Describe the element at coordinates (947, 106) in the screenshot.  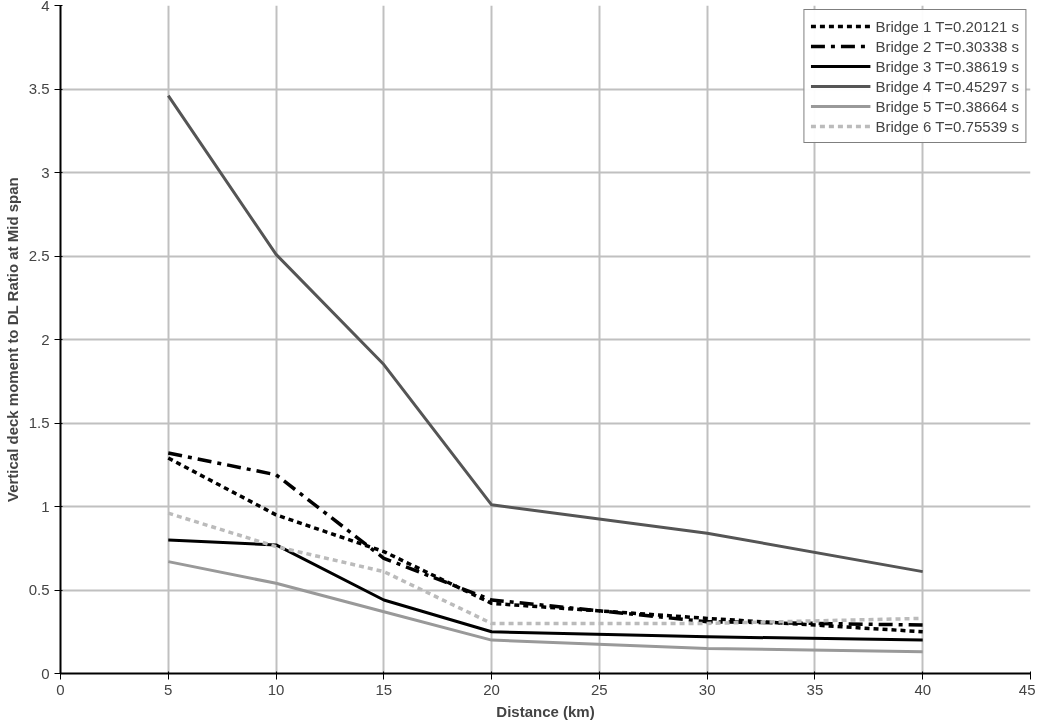
I see `legend-label: Bridge 5 T=0.38664 s` at that location.